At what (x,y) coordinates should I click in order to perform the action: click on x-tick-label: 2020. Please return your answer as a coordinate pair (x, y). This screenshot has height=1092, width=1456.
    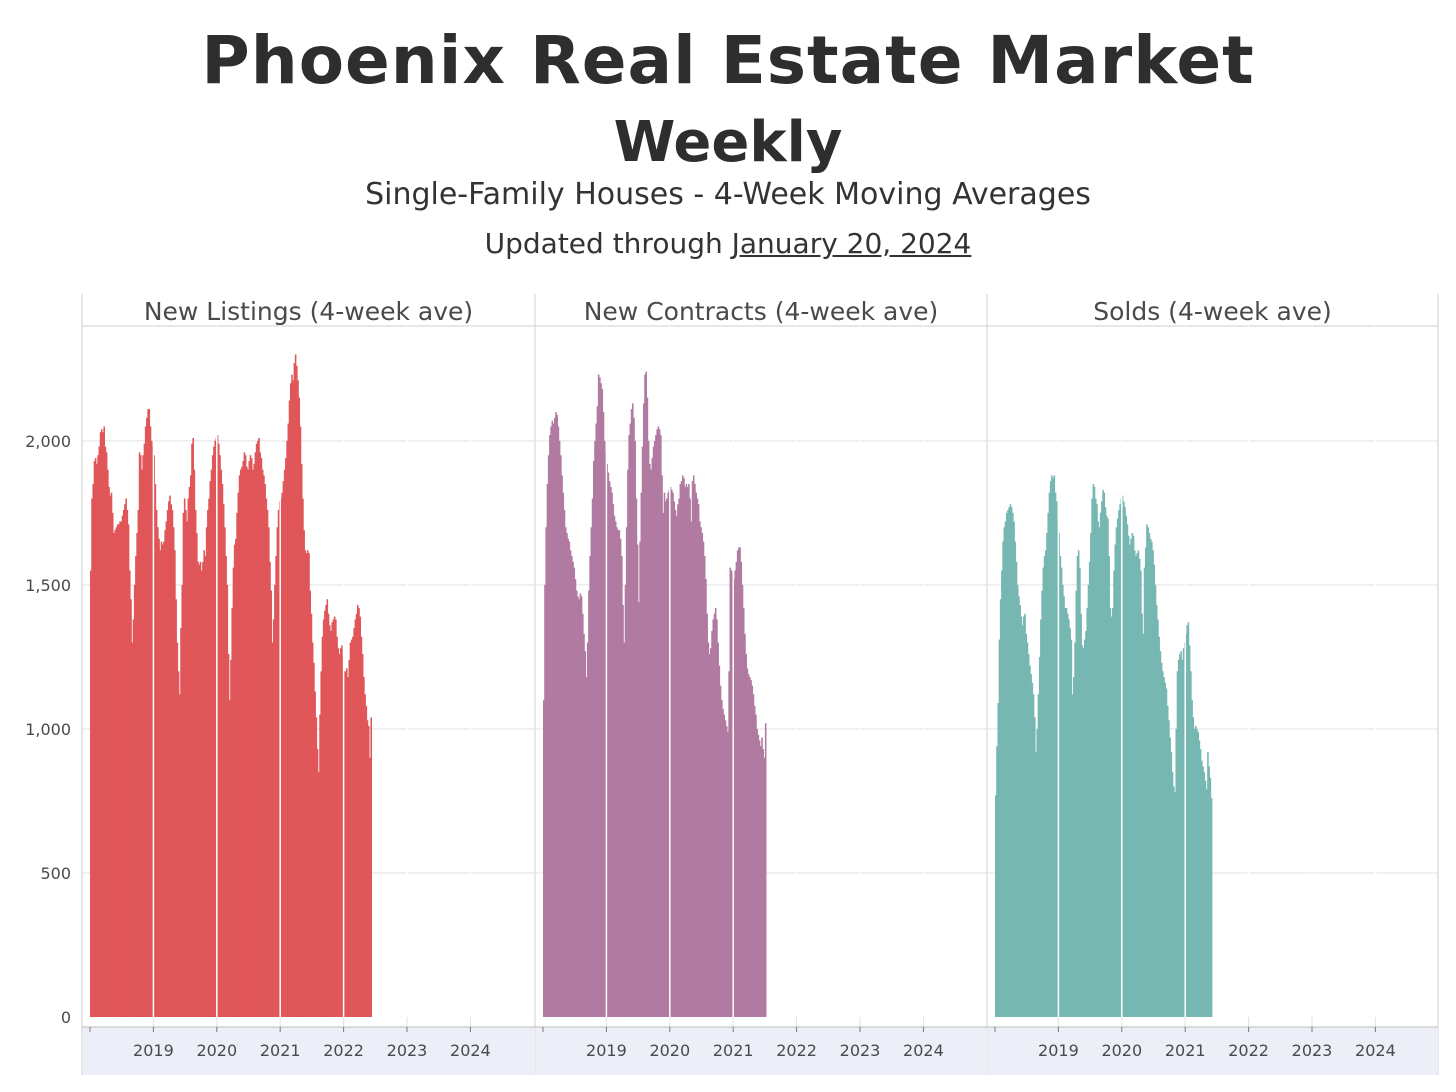
    Looking at the image, I should click on (1121, 1050).